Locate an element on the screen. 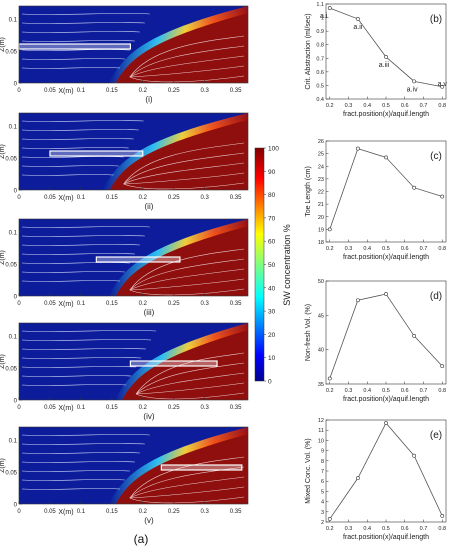 Image resolution: width=454 pixels, height=555 pixels. x-axis-label: X(m) is located at coordinates (65, 198).